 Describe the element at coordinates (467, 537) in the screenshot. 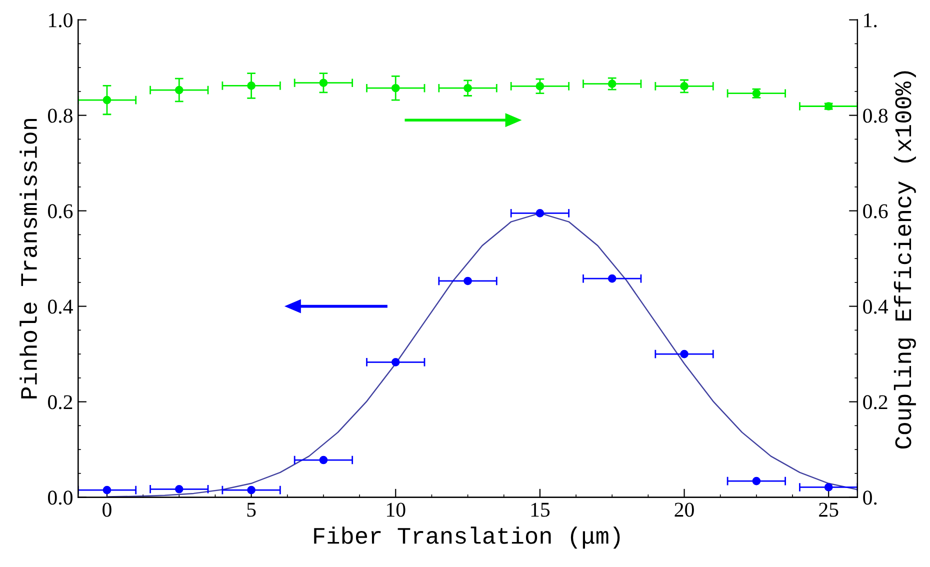

I see `x-axis-title: Fiber Translation (μm)` at that location.